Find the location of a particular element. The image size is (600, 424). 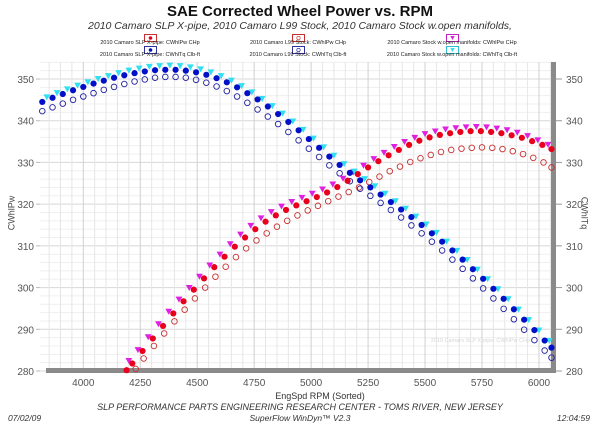

x-tick-label: 4000 is located at coordinates (83, 383).